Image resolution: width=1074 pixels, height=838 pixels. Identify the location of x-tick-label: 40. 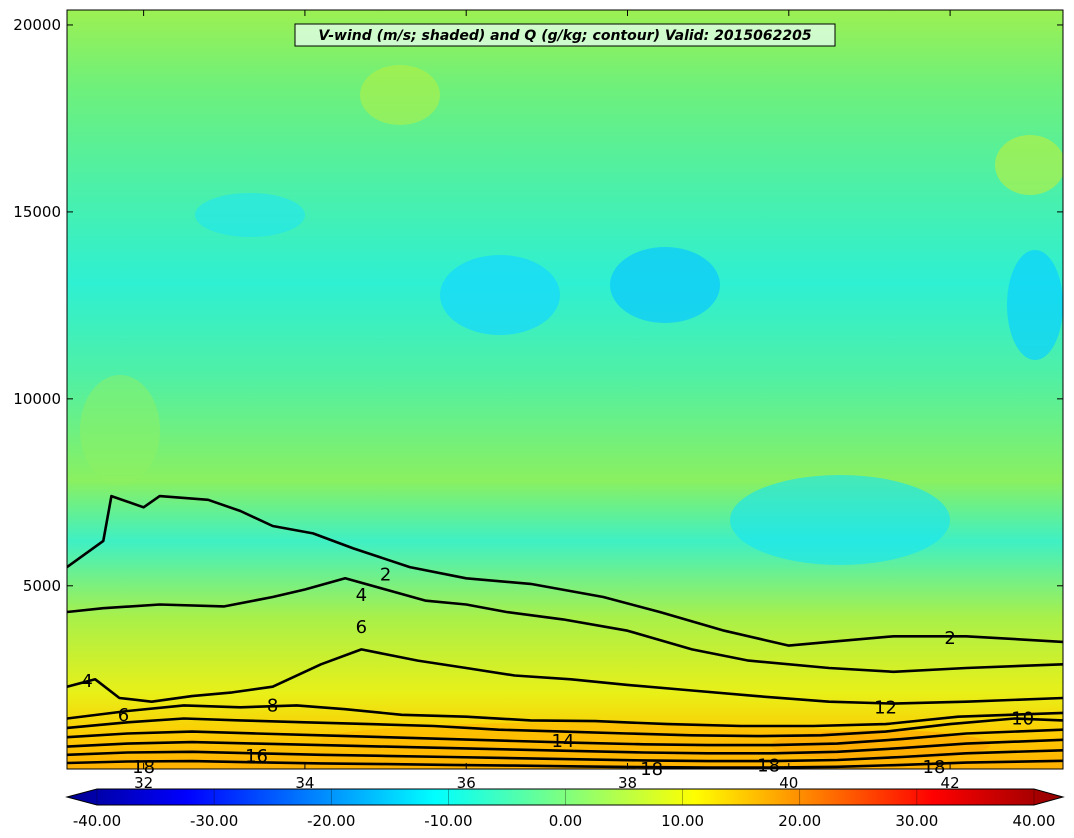
(788, 783).